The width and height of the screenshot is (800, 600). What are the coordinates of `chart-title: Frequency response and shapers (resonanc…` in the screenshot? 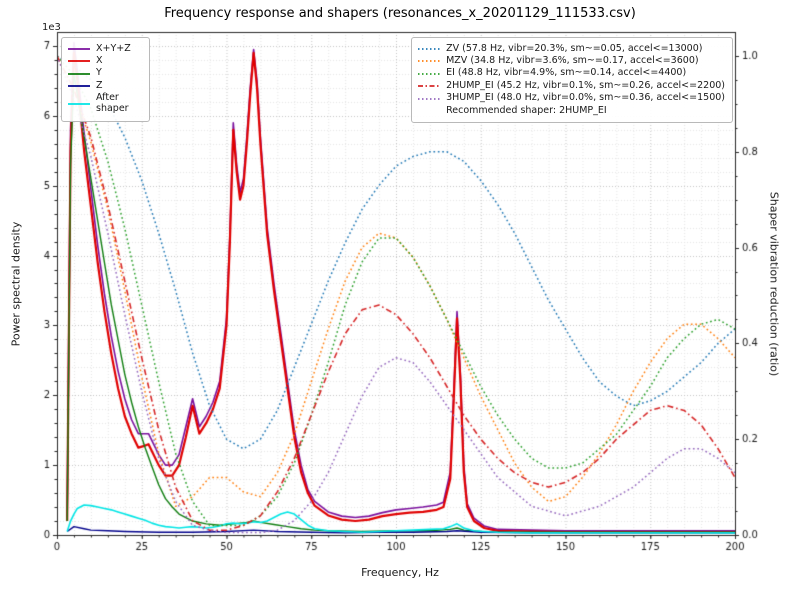 It's located at (400, 13).